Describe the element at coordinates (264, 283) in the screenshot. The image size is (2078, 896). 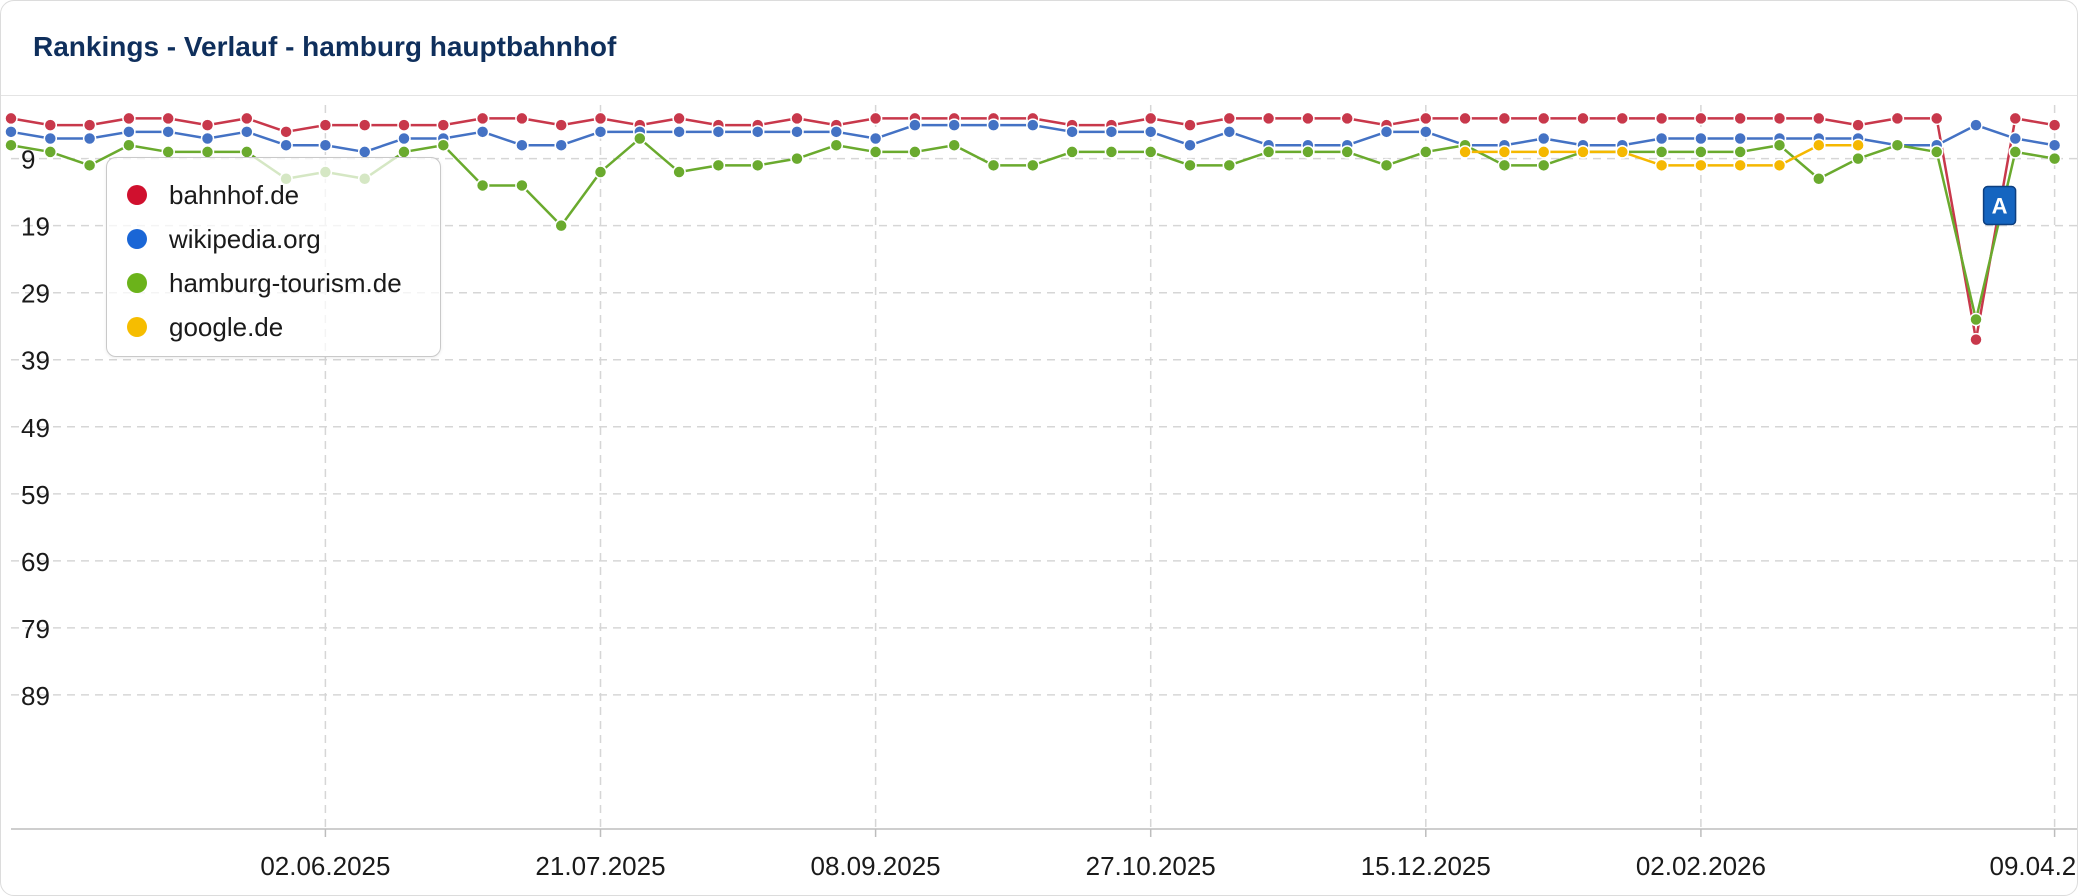
I see `legend-item-hamburg-tourism-de: hamburg-tourism.de` at that location.